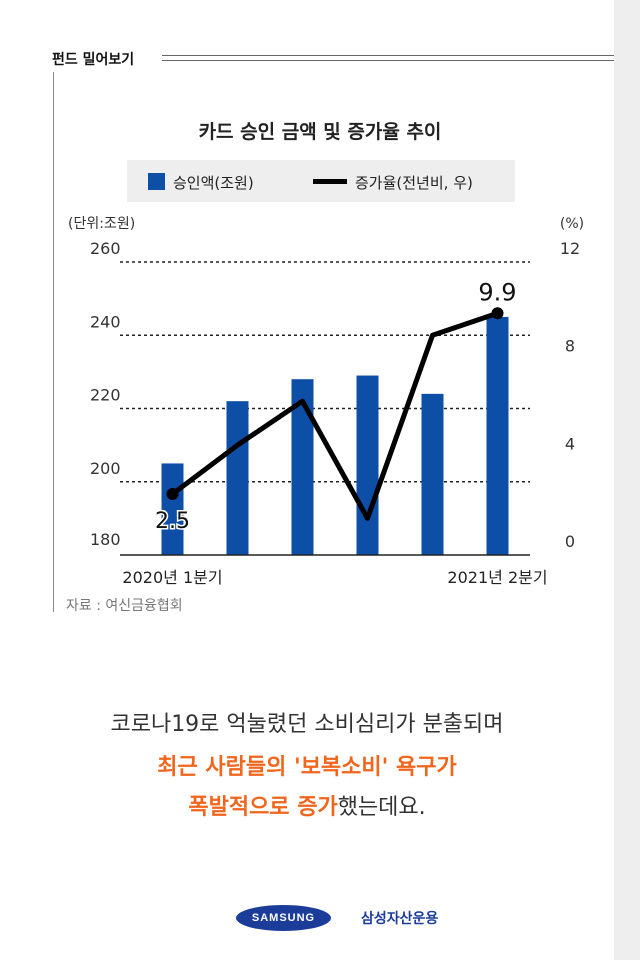  What do you see at coordinates (53, 342) in the screenshot?
I see `left-rule` at bounding box center [53, 342].